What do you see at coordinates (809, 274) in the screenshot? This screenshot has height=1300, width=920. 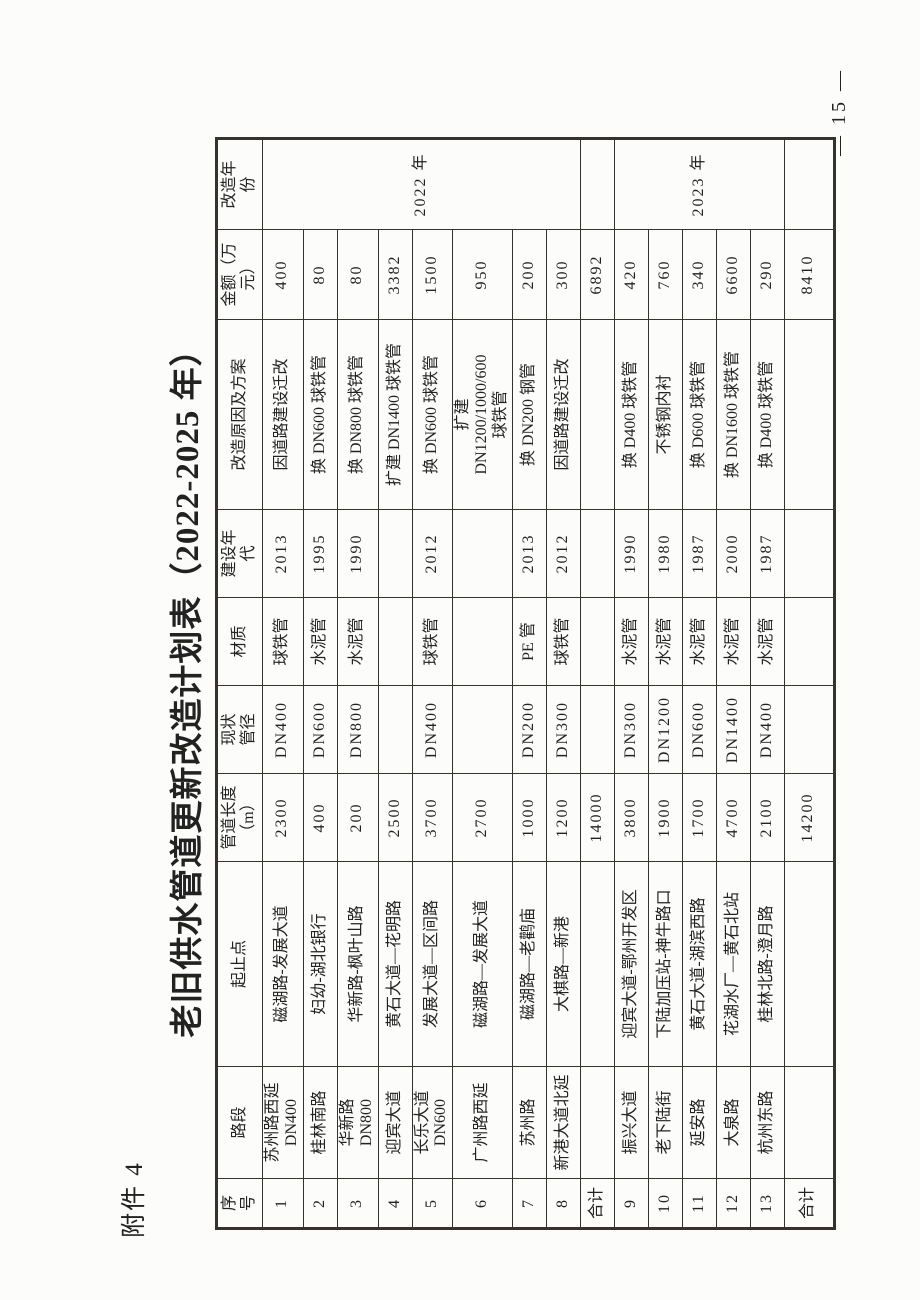 I see `cell-amount: 8410` at bounding box center [809, 274].